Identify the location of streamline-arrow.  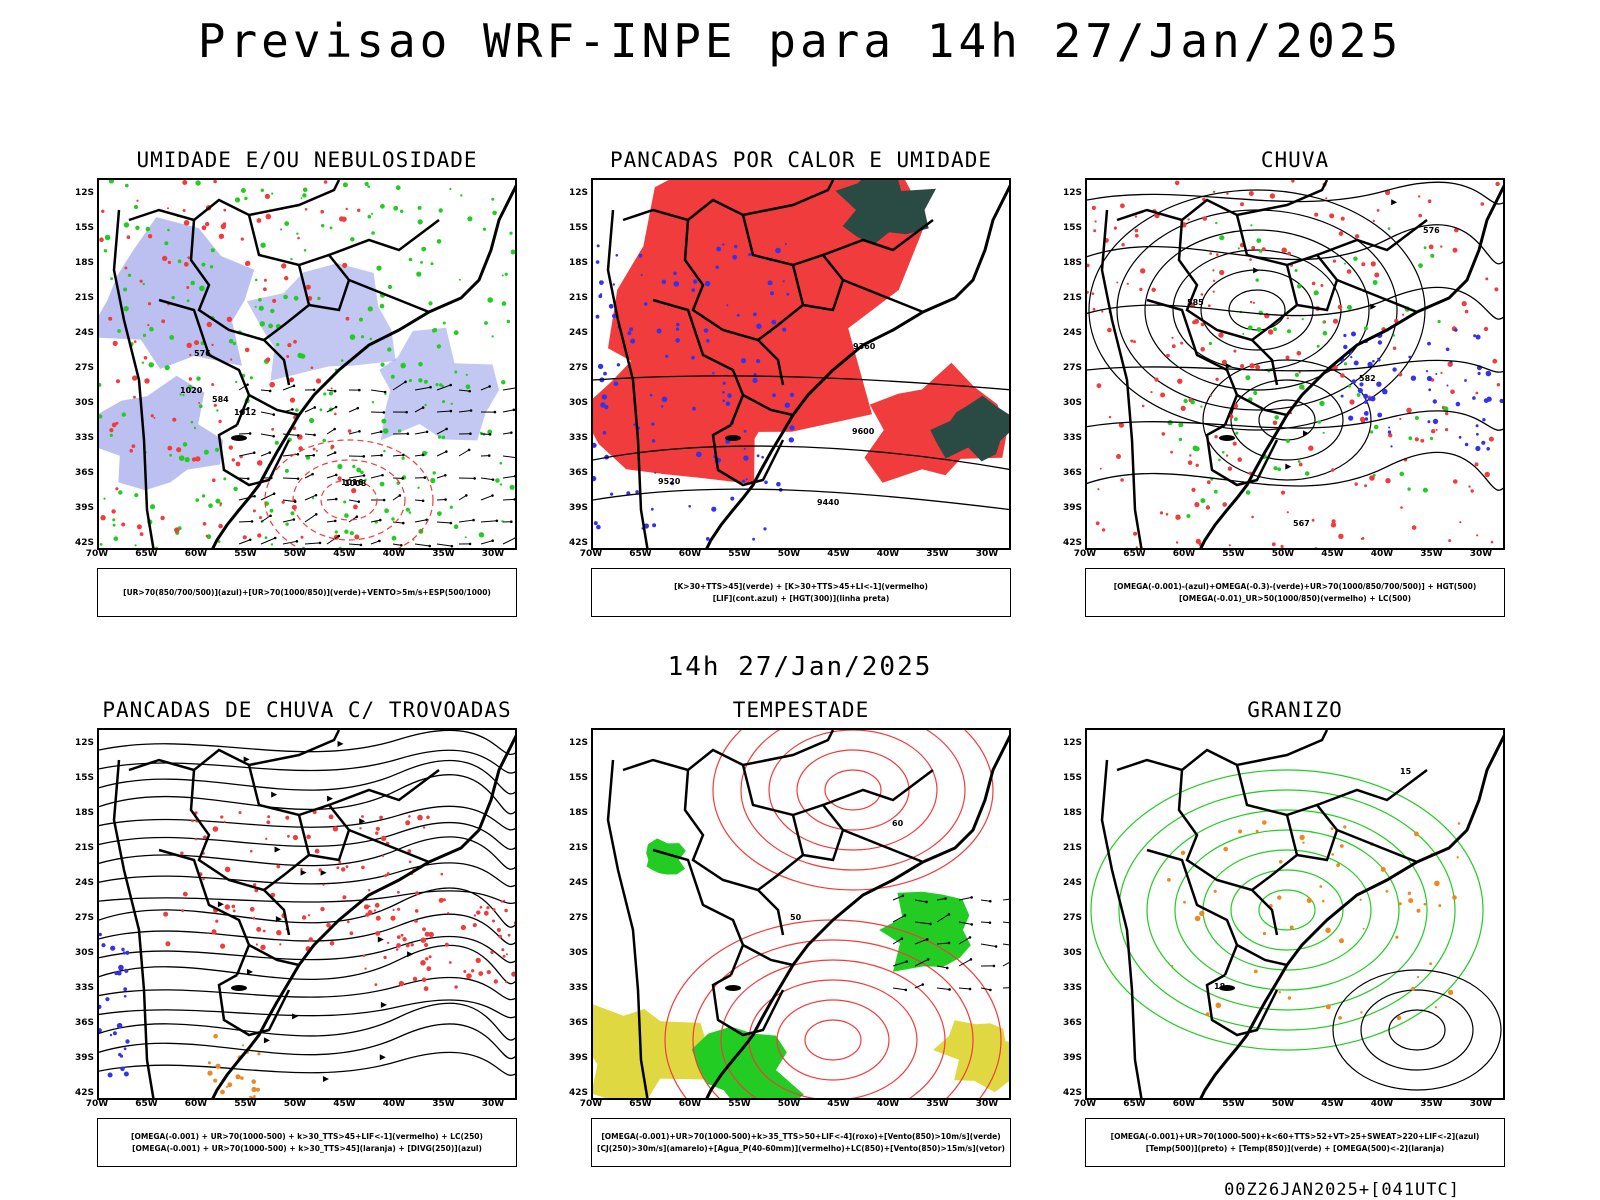
(1288, 466).